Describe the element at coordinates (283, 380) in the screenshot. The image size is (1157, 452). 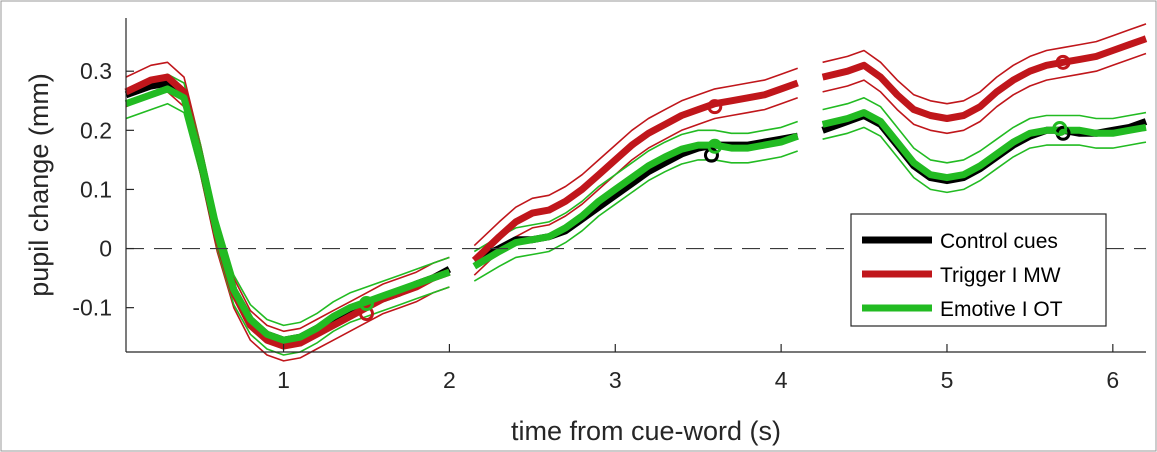
I see `x-tick-label: 1` at that location.